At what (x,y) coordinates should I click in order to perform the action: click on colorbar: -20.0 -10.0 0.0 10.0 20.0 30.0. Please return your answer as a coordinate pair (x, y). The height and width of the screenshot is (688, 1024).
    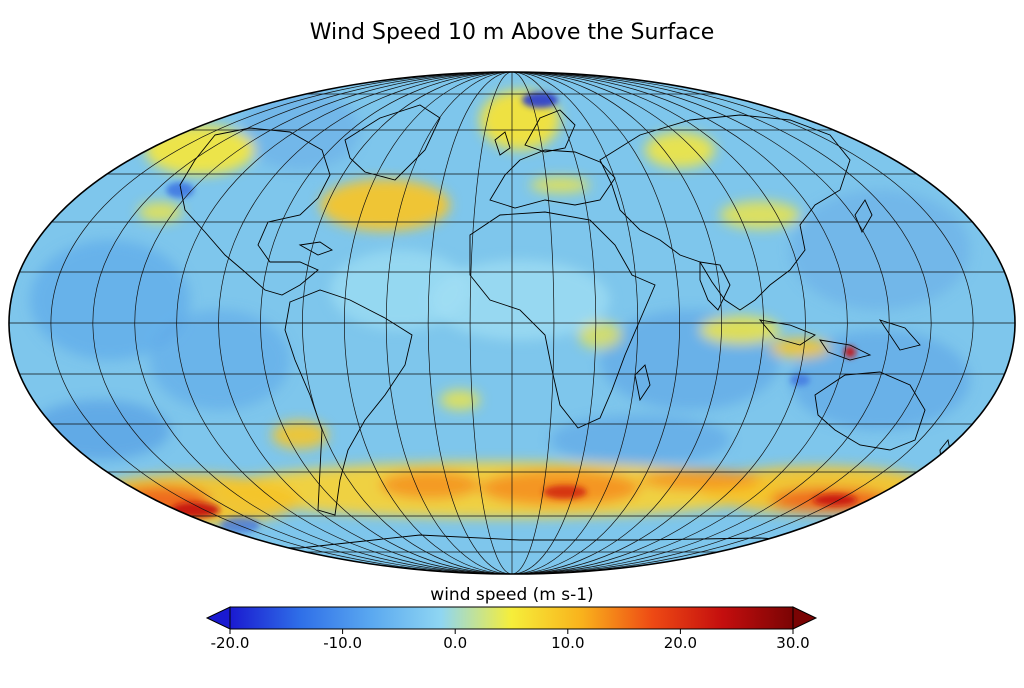
    Looking at the image, I should click on (511, 629).